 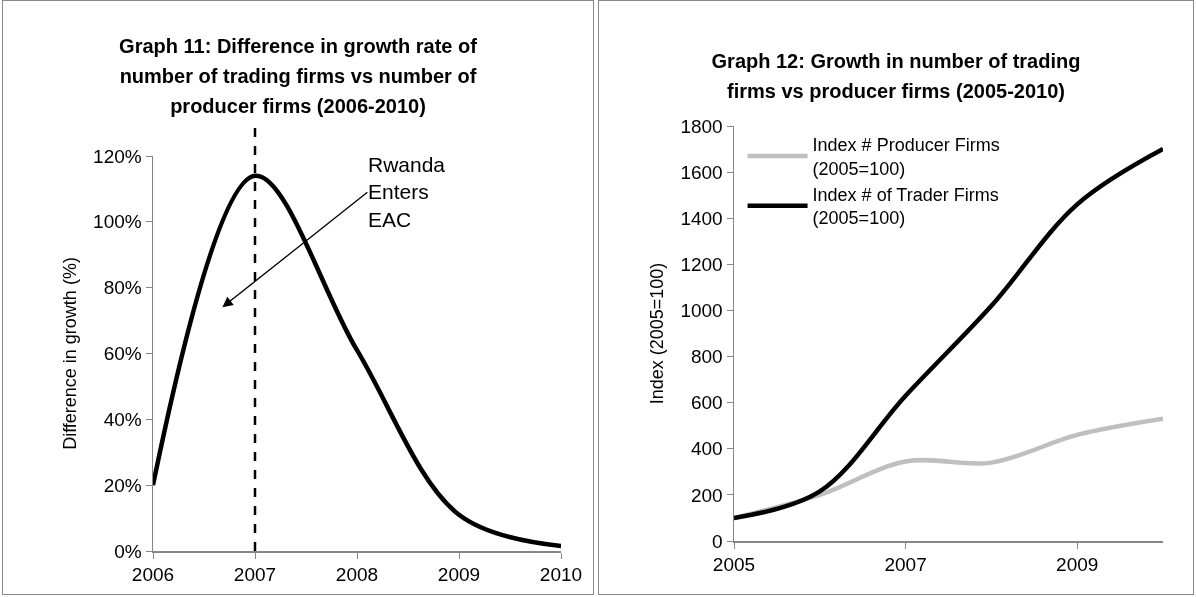 What do you see at coordinates (128, 551) in the screenshot?
I see `y-tick-label: 0%` at bounding box center [128, 551].